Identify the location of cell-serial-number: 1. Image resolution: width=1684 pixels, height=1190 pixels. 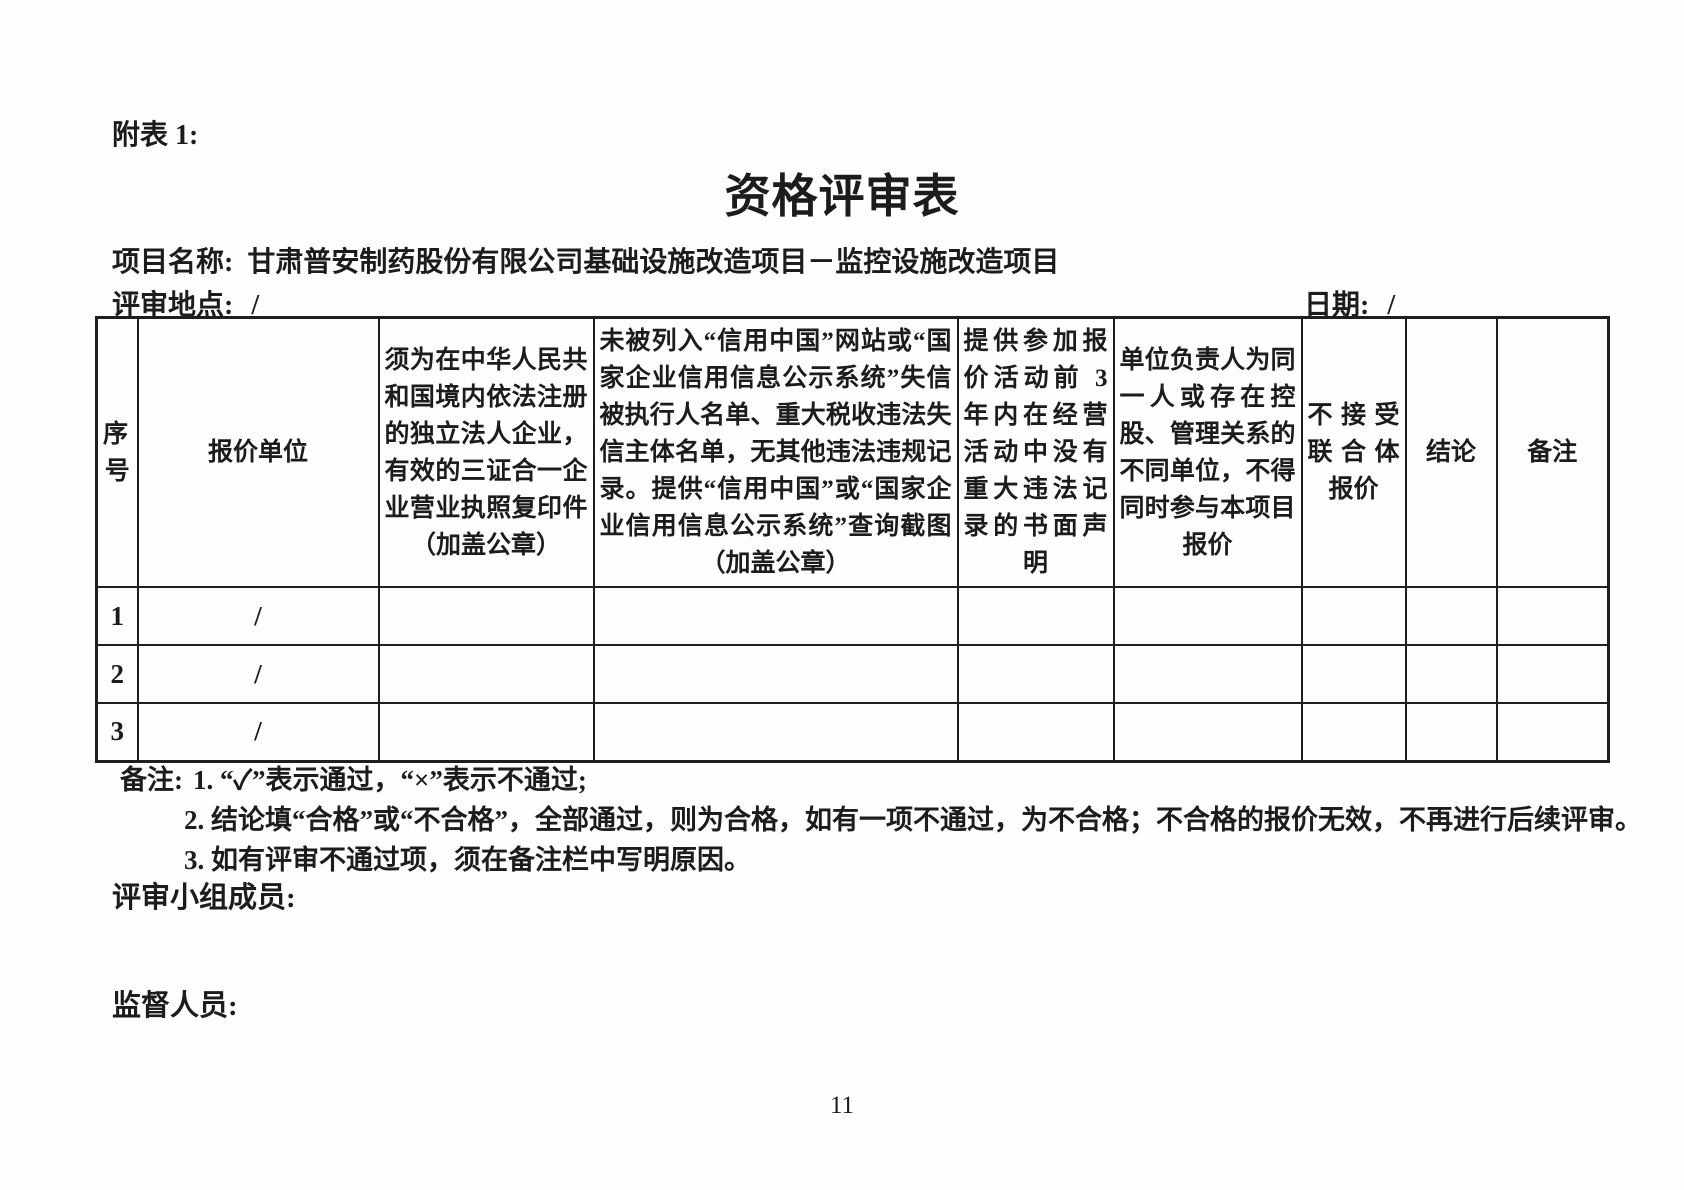
(117, 616).